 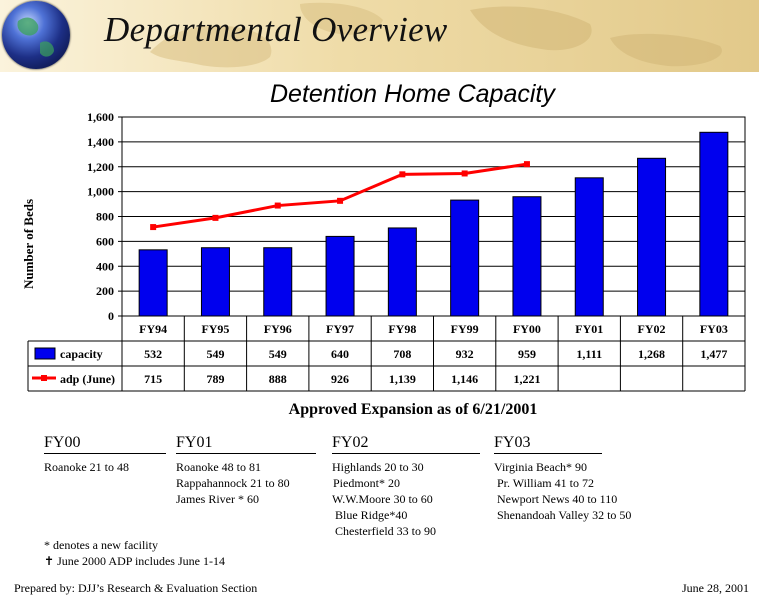 I want to click on globe-icon, so click(x=36, y=35).